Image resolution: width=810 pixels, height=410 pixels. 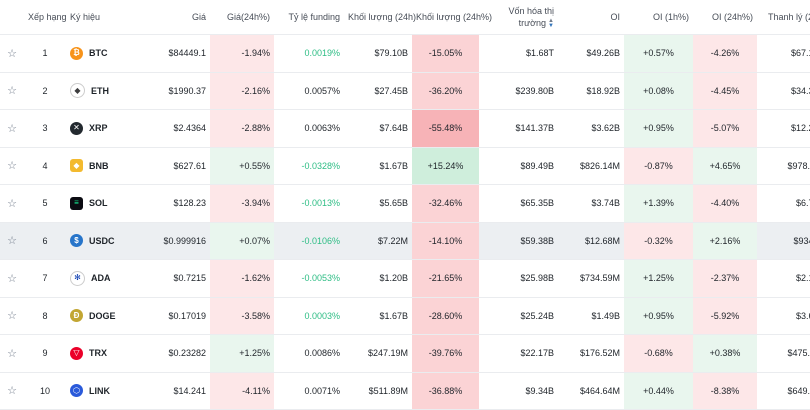 I want to click on liquidation-cell: $3.69M, so click(x=783, y=316).